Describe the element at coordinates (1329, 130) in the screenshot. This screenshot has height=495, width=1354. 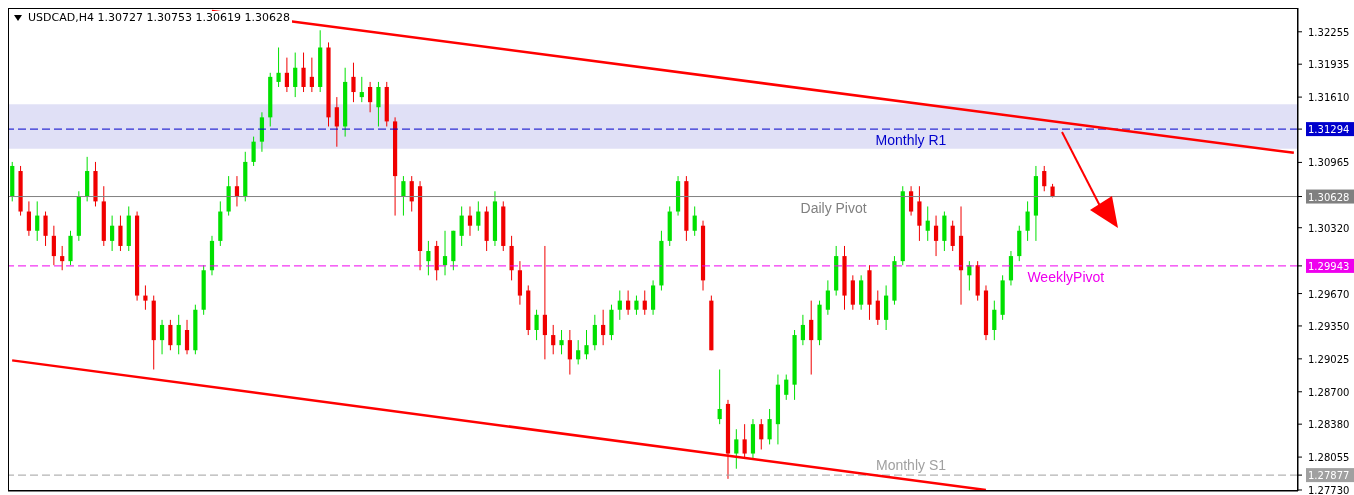
I see `y-tick-label: 1.31294` at that location.